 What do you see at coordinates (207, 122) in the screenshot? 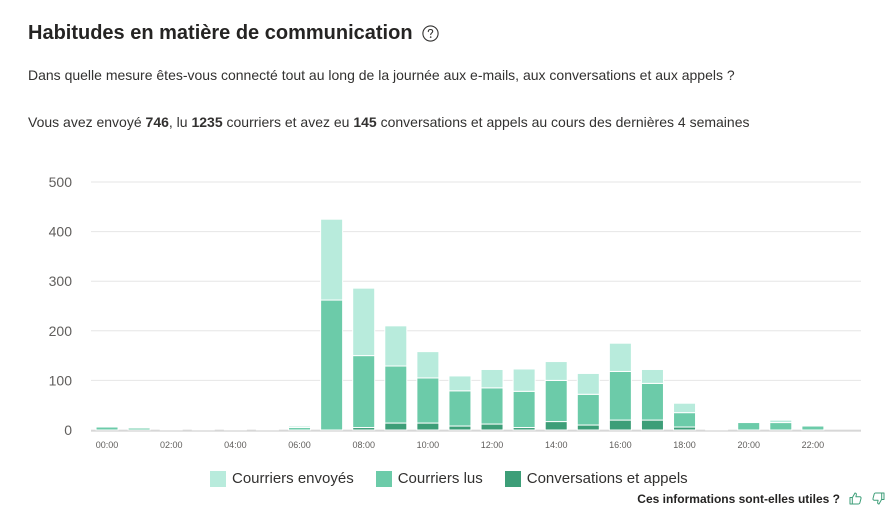
I see `read-count: 1235` at bounding box center [207, 122].